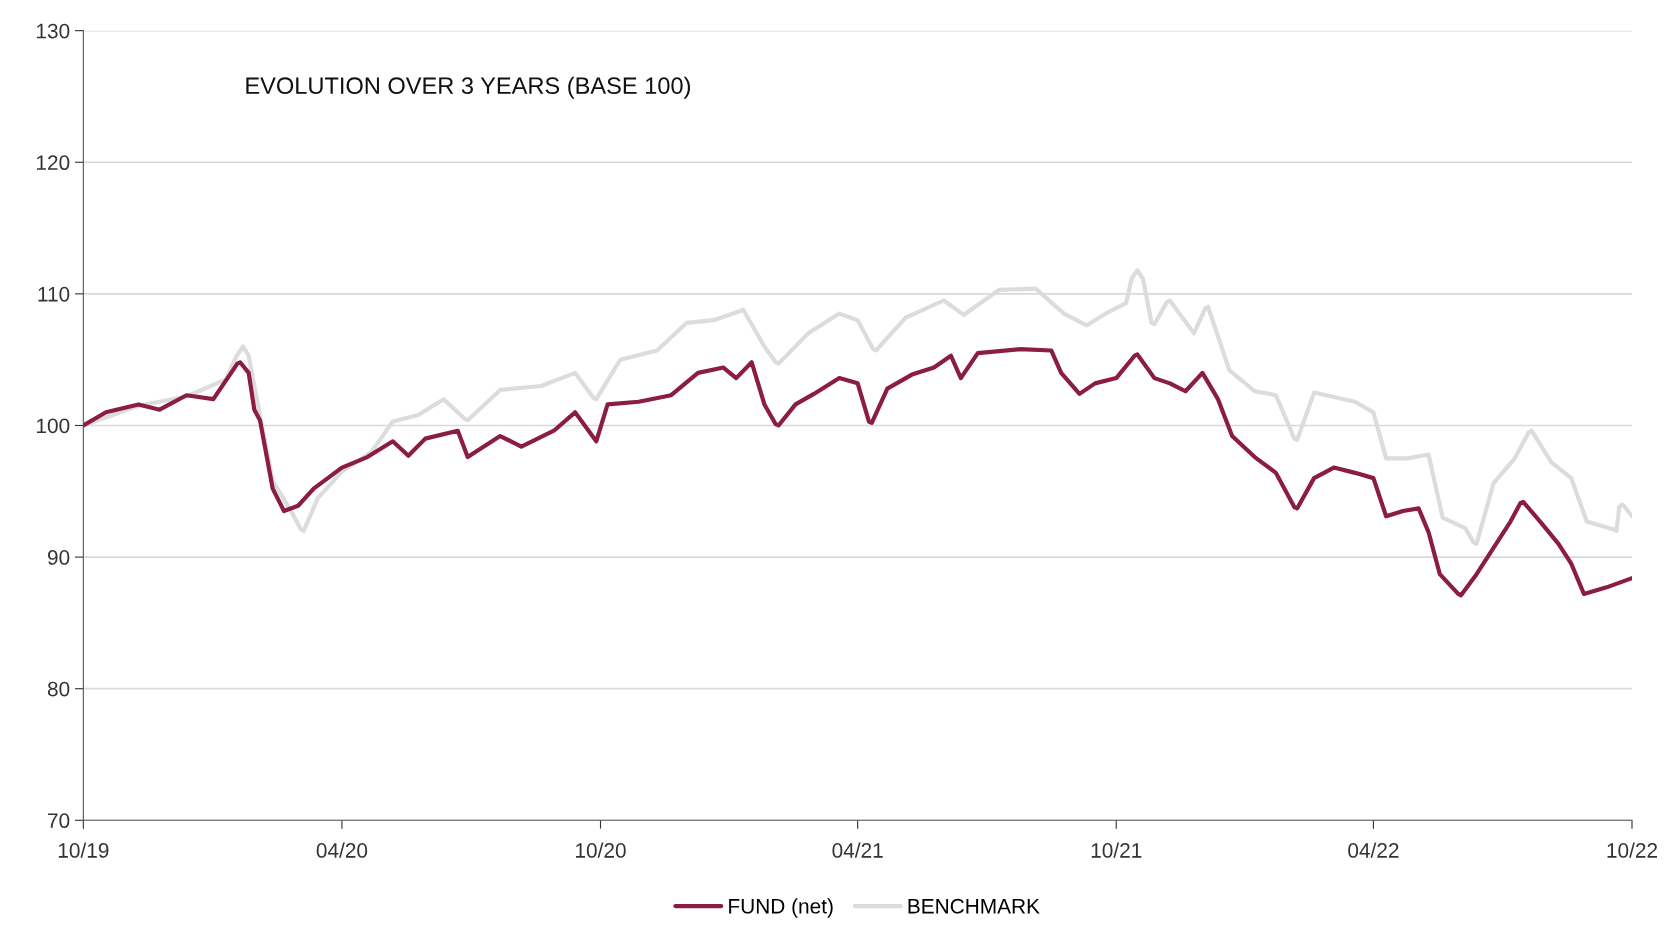  I want to click on x-tick-label: 10/22, so click(1632, 850).